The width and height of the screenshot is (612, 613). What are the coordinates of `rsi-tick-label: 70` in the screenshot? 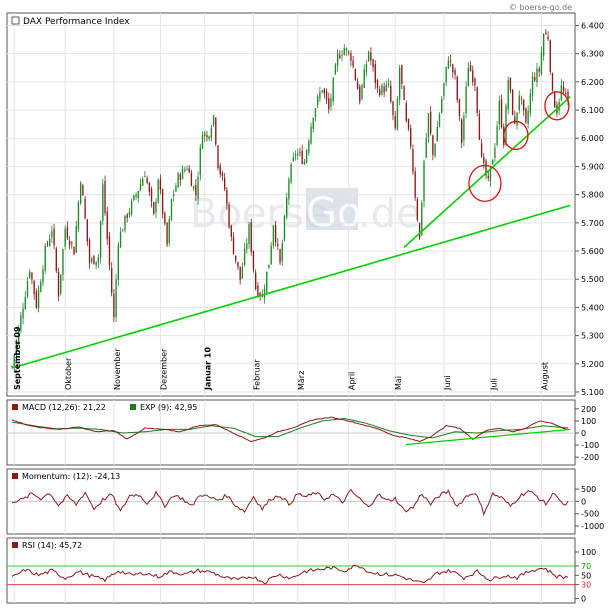 It's located at (586, 566).